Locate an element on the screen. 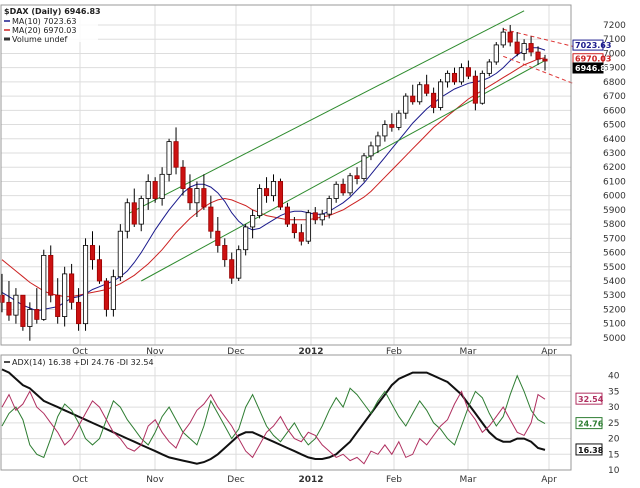  adx-x-tick-label: Oct is located at coordinates (80, 480).